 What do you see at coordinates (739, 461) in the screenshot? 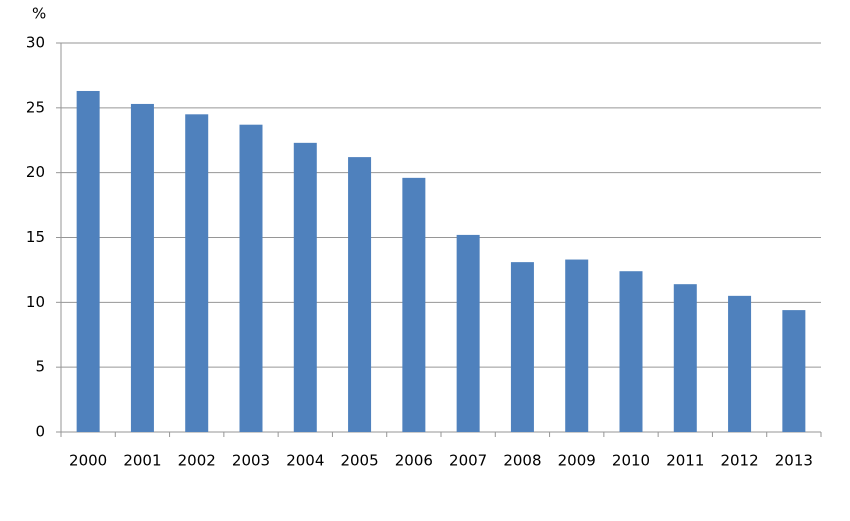
I see `x-tick-label: 2012` at bounding box center [739, 461].